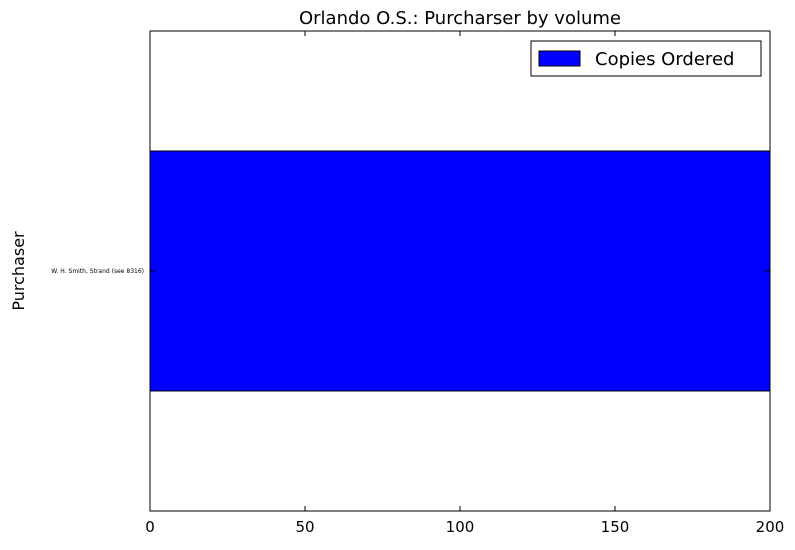 The width and height of the screenshot is (795, 550). I want to click on x-tick-label: 0, so click(150, 527).